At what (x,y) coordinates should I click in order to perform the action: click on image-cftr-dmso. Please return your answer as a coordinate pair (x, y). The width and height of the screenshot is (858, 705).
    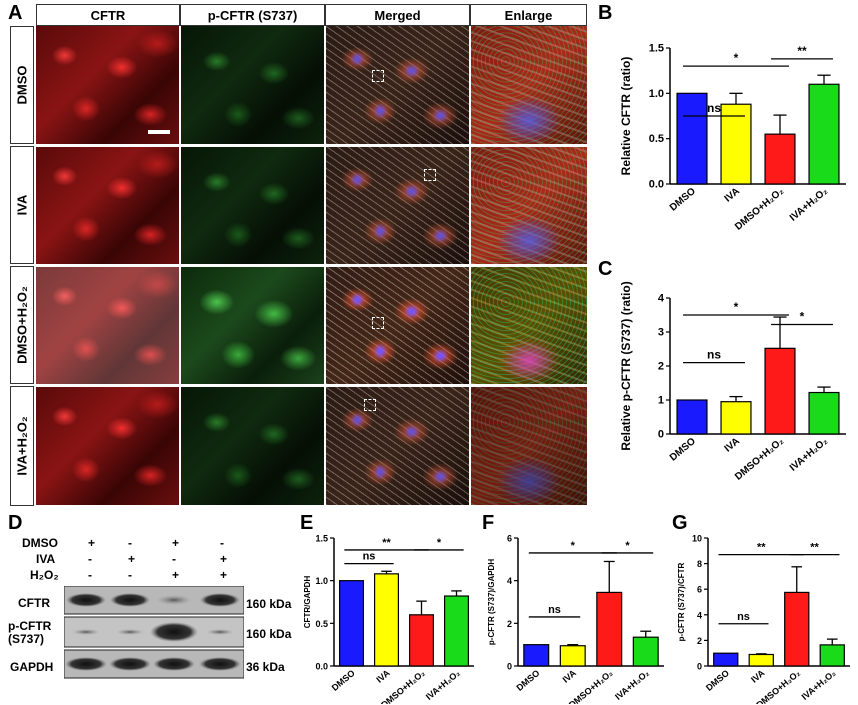
    Looking at the image, I should click on (107, 85).